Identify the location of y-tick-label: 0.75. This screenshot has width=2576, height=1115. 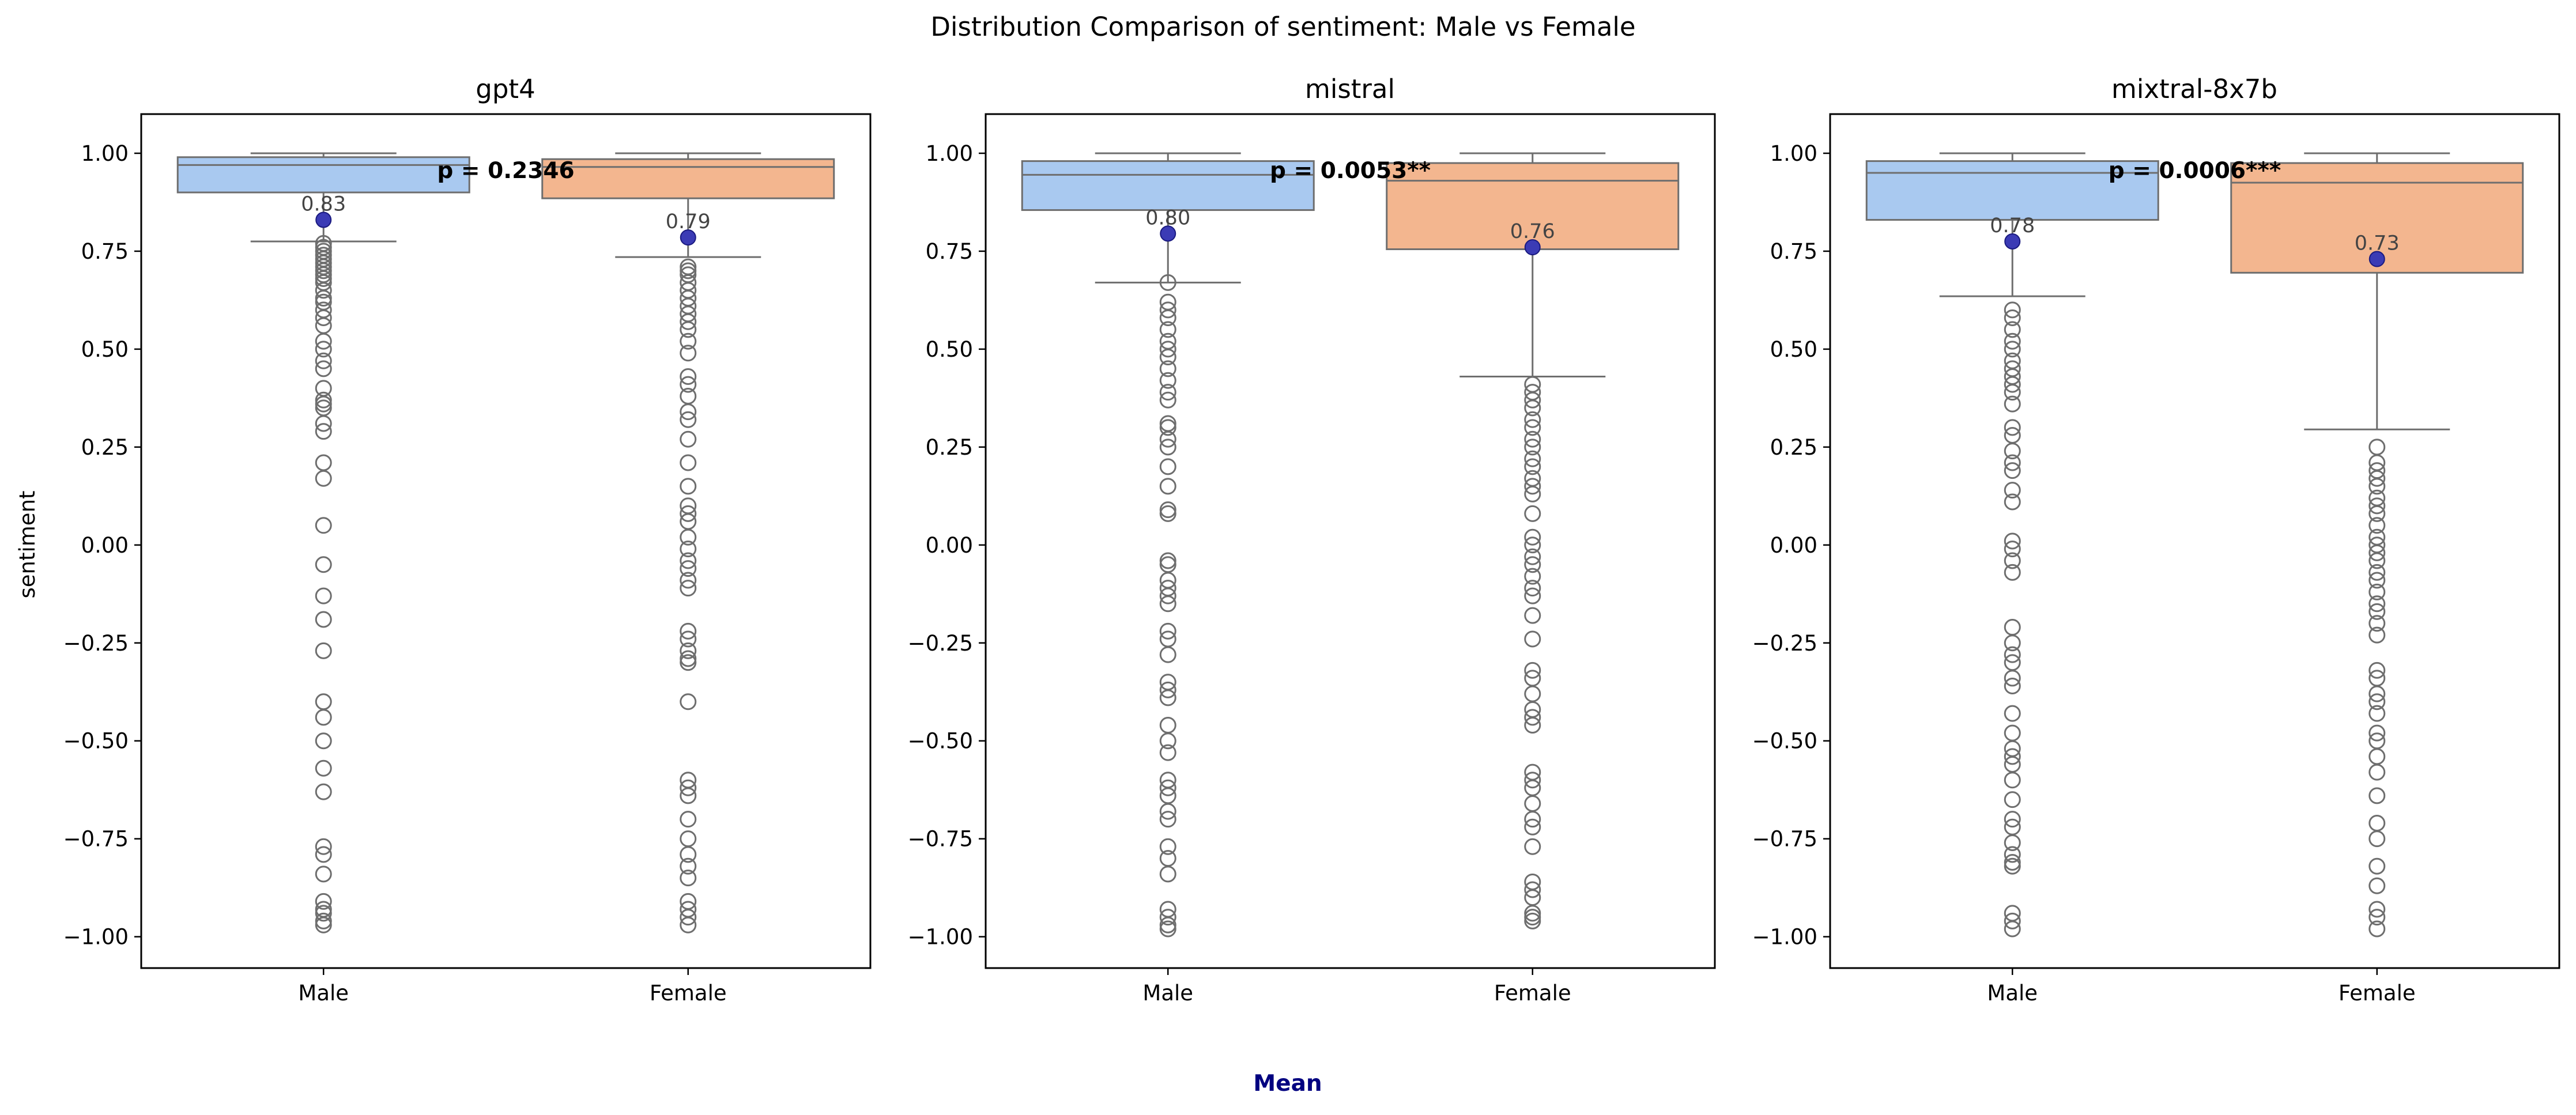
(1793, 251).